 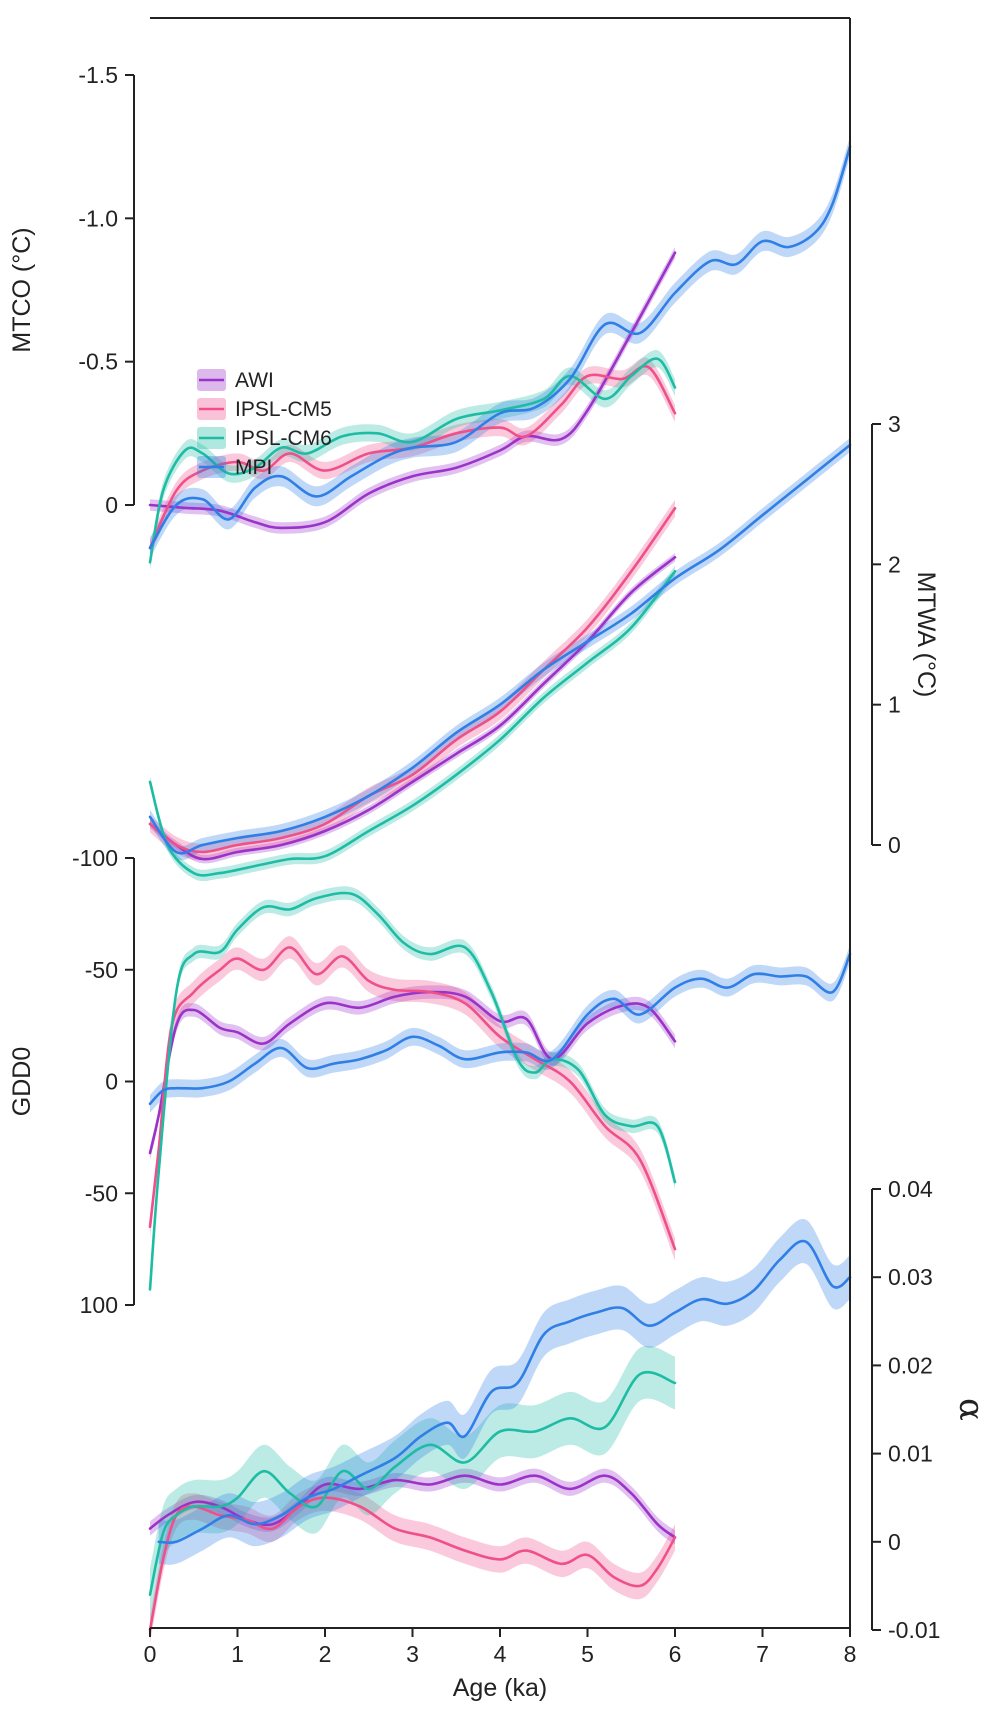 What do you see at coordinates (910, 1189) in the screenshot?
I see `alpha-y-tick-label: 0.04` at bounding box center [910, 1189].